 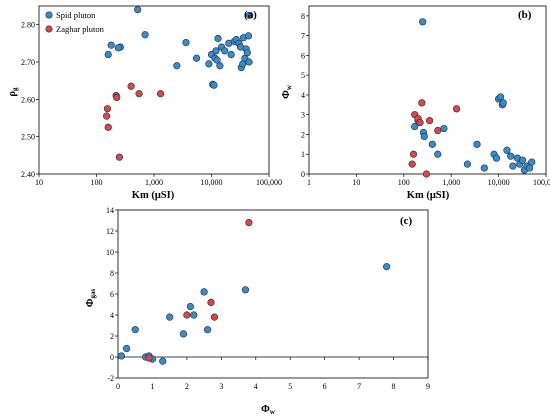 I want to click on y-tick-label: 12, so click(x=110, y=231).